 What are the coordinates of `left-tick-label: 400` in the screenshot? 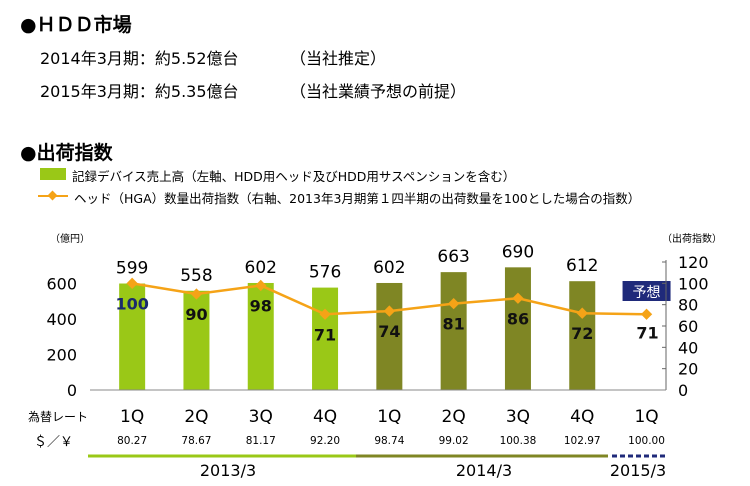 It's located at (61, 319).